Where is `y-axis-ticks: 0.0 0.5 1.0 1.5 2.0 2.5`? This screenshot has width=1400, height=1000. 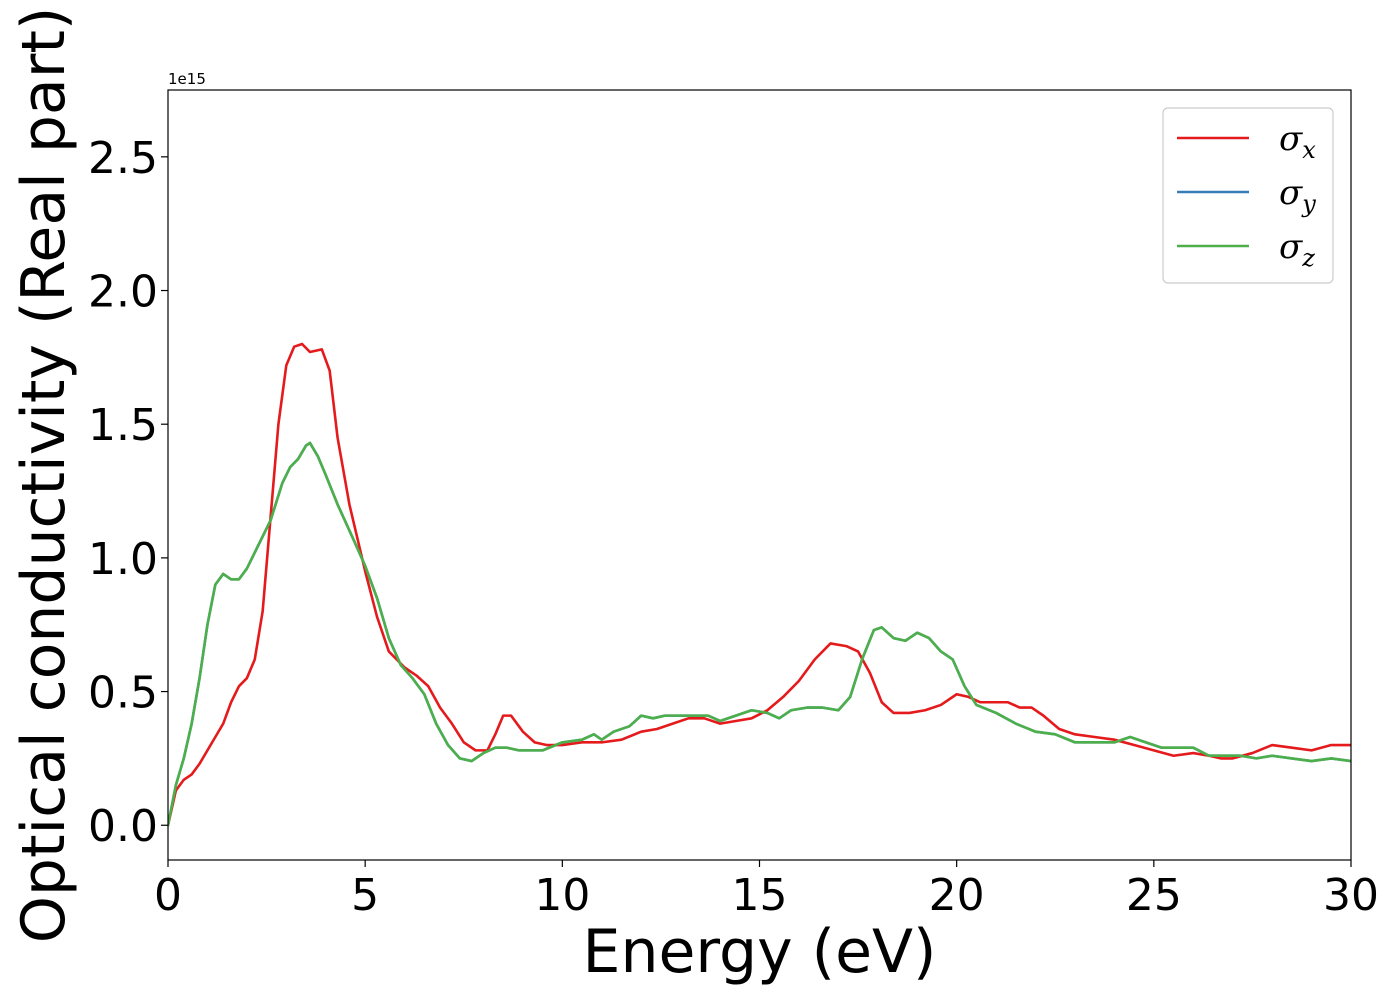 y-axis-ticks: 0.0 0.5 1.0 1.5 2.0 2.5 is located at coordinates (128, 492).